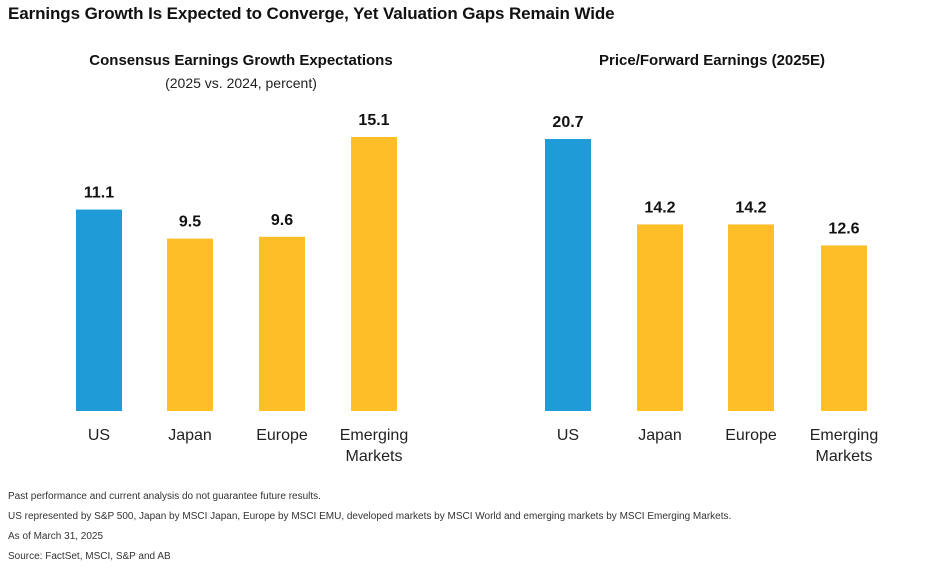 Image resolution: width=949 pixels, height=587 pixels. I want to click on value-label-japan: 14.2, so click(659, 207).